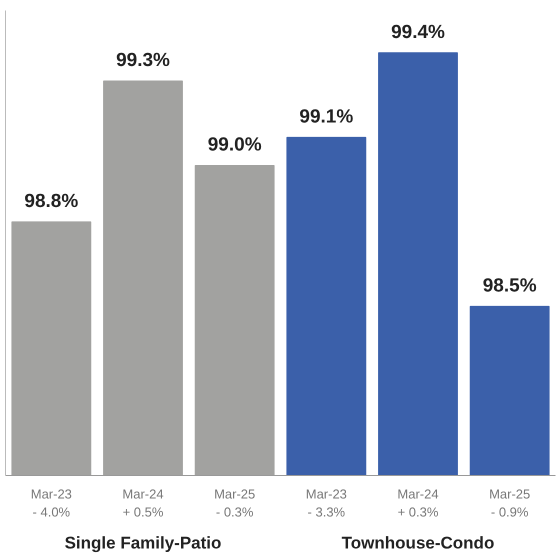 The image size is (560, 555). I want to click on x-tick-label: Mar-24 + 0.3%, so click(418, 503).